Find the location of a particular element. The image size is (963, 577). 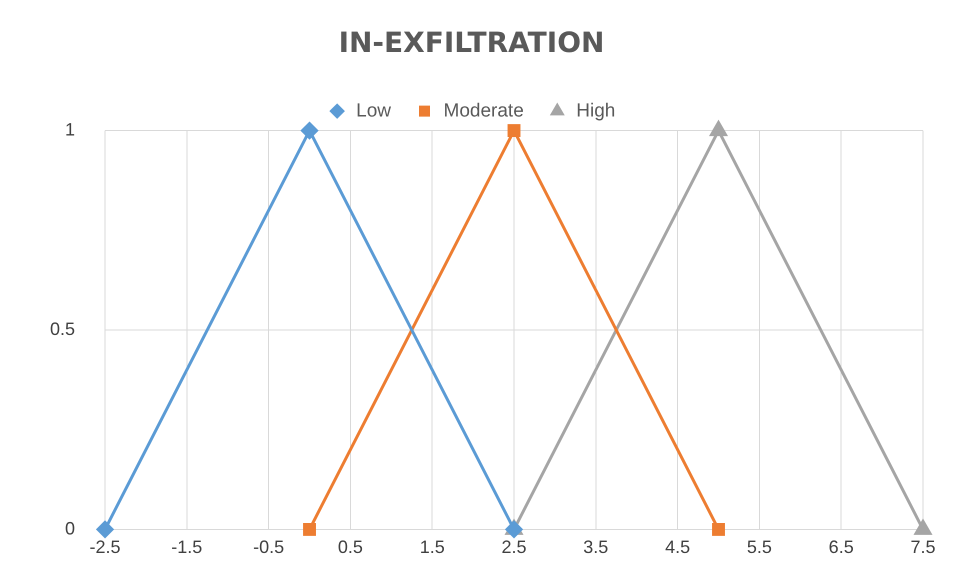

legend-label: High is located at coordinates (596, 111).